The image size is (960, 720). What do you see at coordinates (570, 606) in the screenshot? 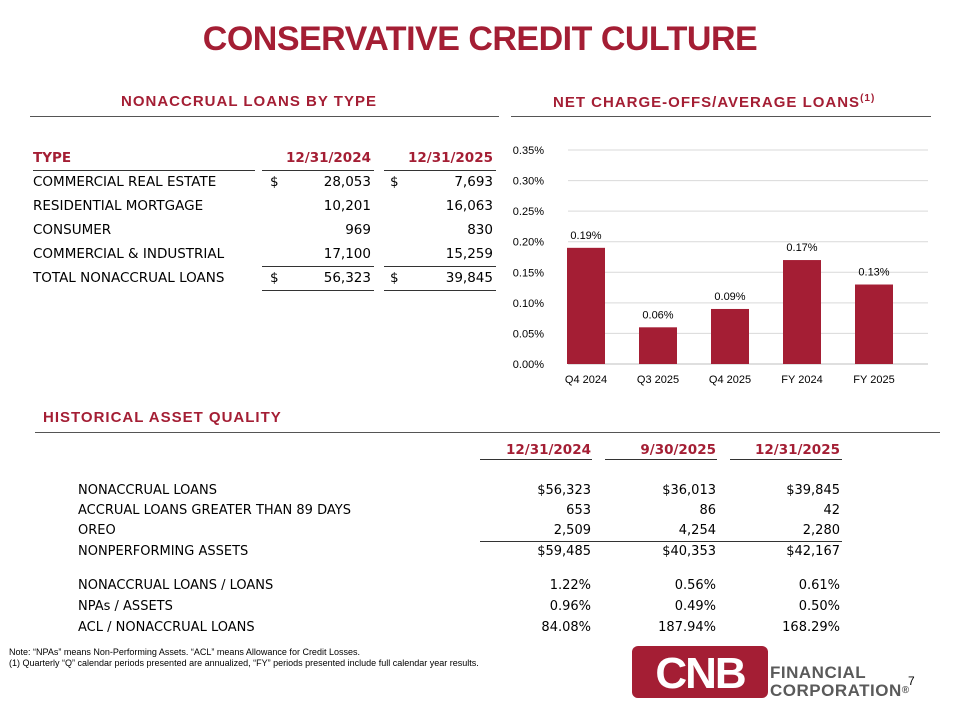
I see `value-2024: 0.96%` at bounding box center [570, 606].